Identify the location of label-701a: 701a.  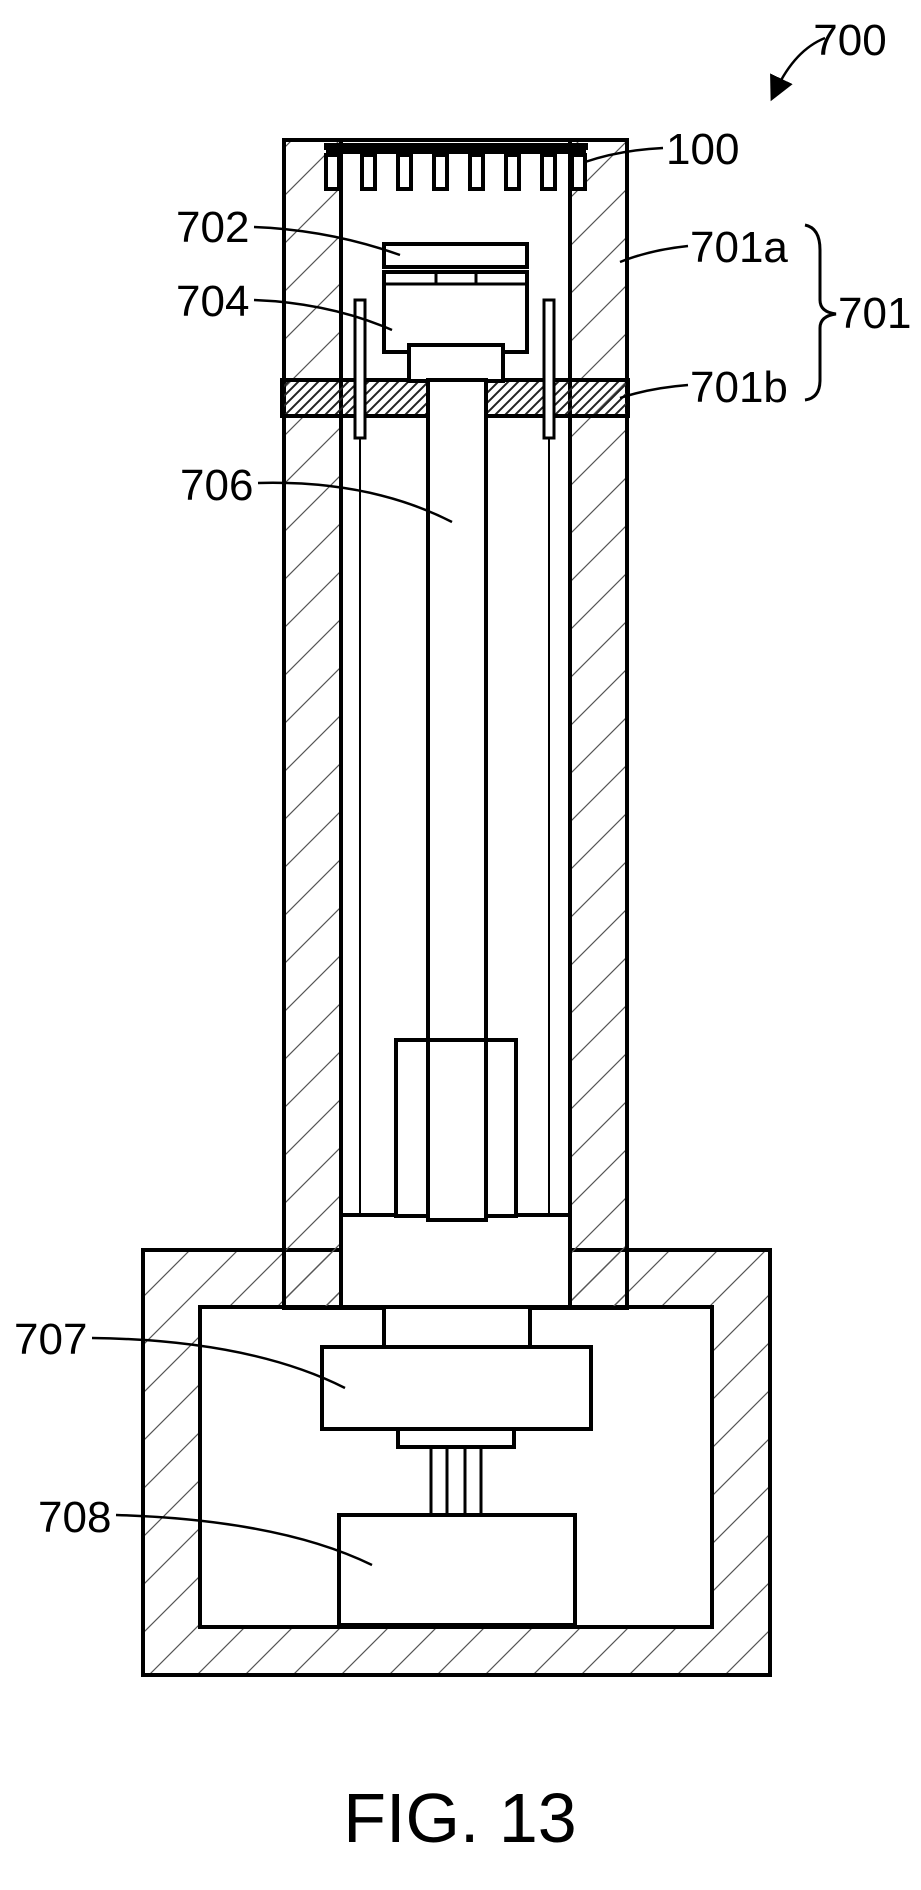
(739, 247).